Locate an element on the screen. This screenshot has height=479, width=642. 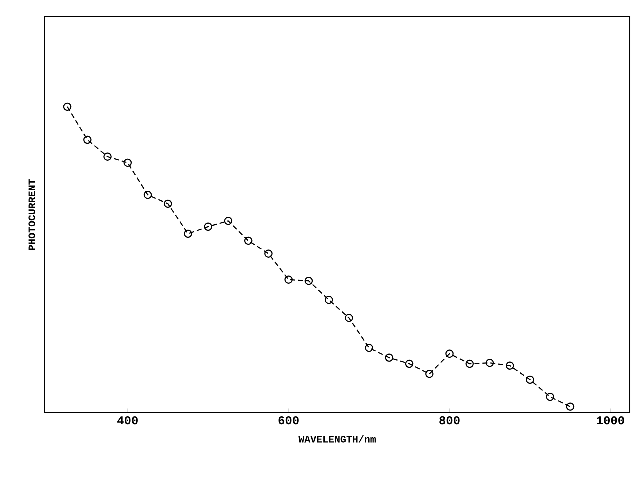
x-tick-label: 400 is located at coordinates (128, 420).